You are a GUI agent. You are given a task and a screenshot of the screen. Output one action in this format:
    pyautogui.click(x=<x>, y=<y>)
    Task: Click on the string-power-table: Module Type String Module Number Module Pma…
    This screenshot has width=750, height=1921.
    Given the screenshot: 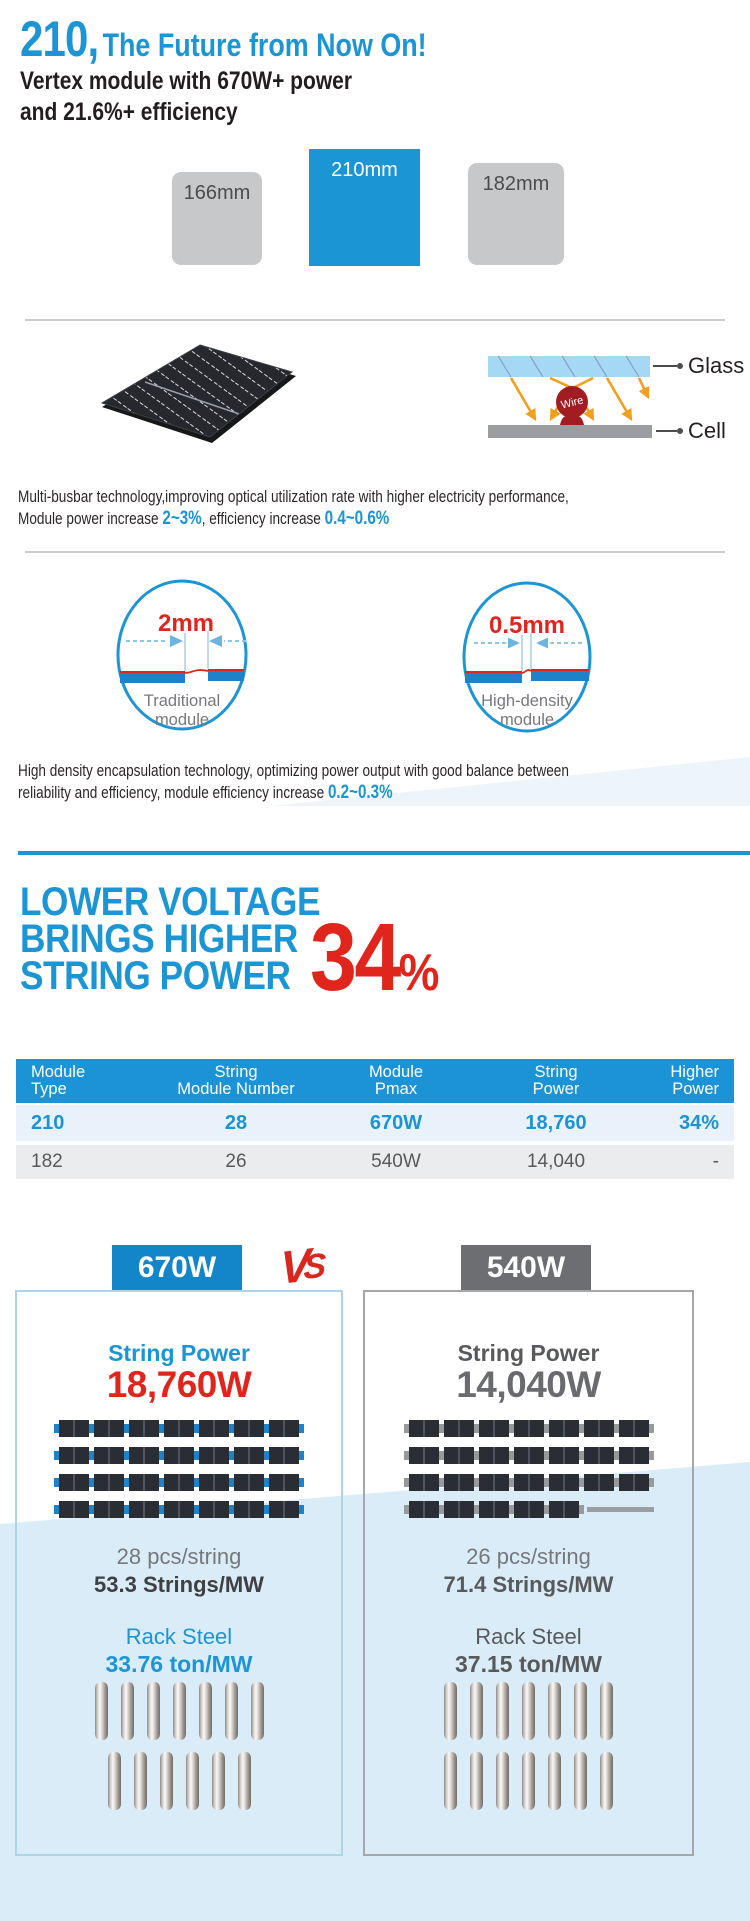 What is the action you would take?
    pyautogui.click(x=375, y=1119)
    